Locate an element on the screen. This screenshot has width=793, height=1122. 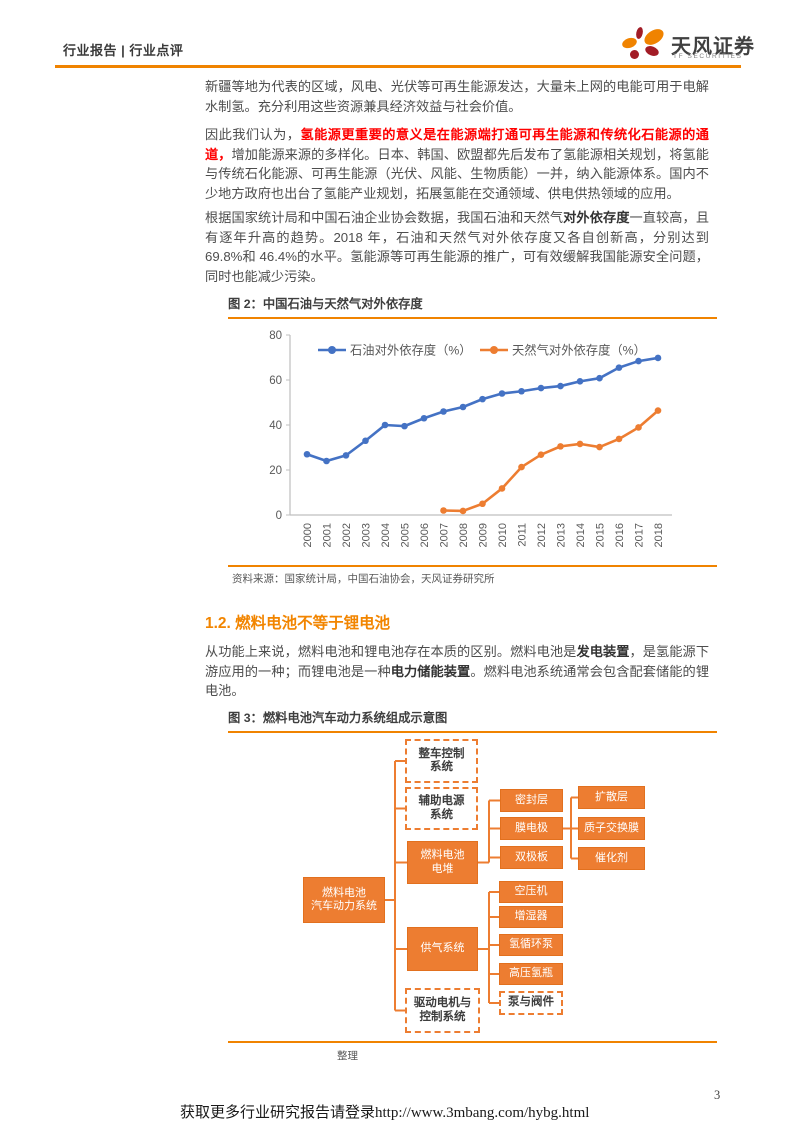
header-rule is located at coordinates (398, 66).